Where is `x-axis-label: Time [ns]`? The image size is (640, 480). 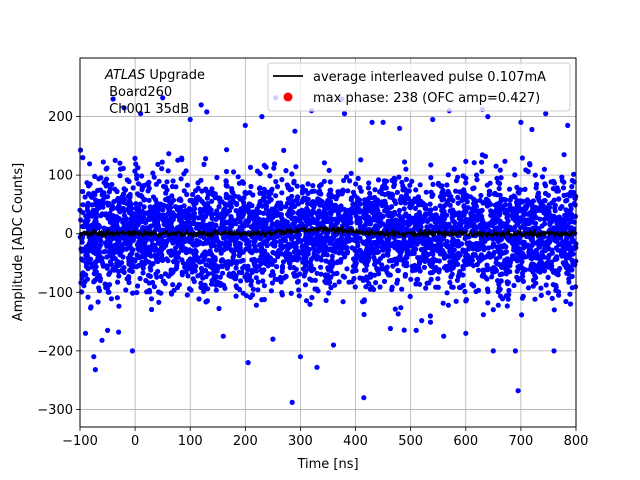 x-axis-label: Time [ns] is located at coordinates (327, 464).